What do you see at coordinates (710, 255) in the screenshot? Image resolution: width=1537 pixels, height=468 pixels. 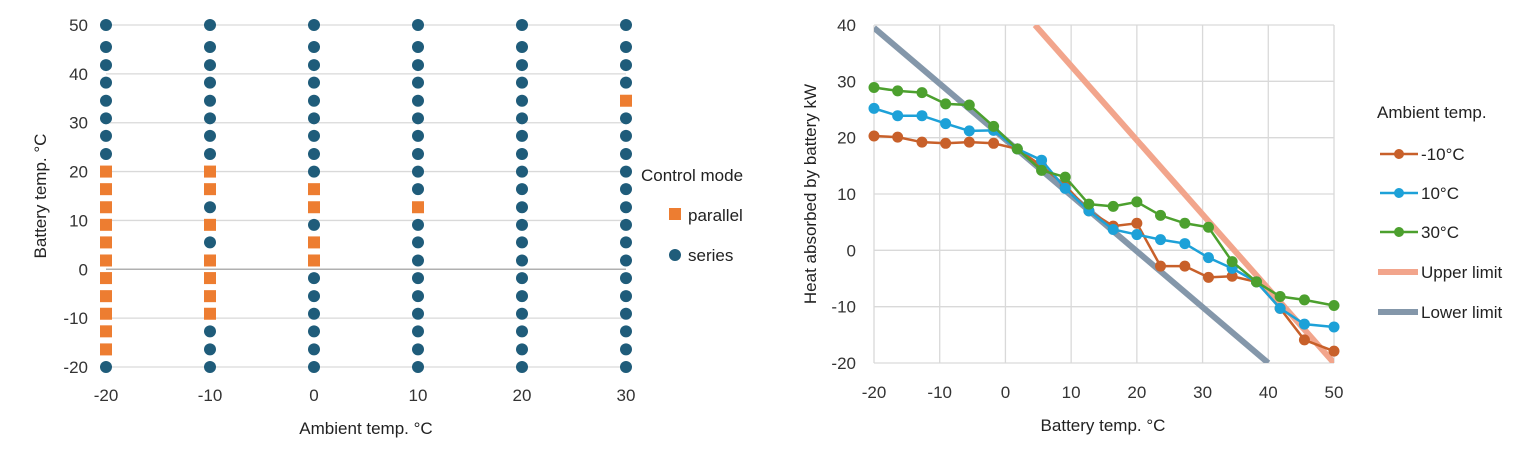 I see `c1-legend-label-series: series` at bounding box center [710, 255].